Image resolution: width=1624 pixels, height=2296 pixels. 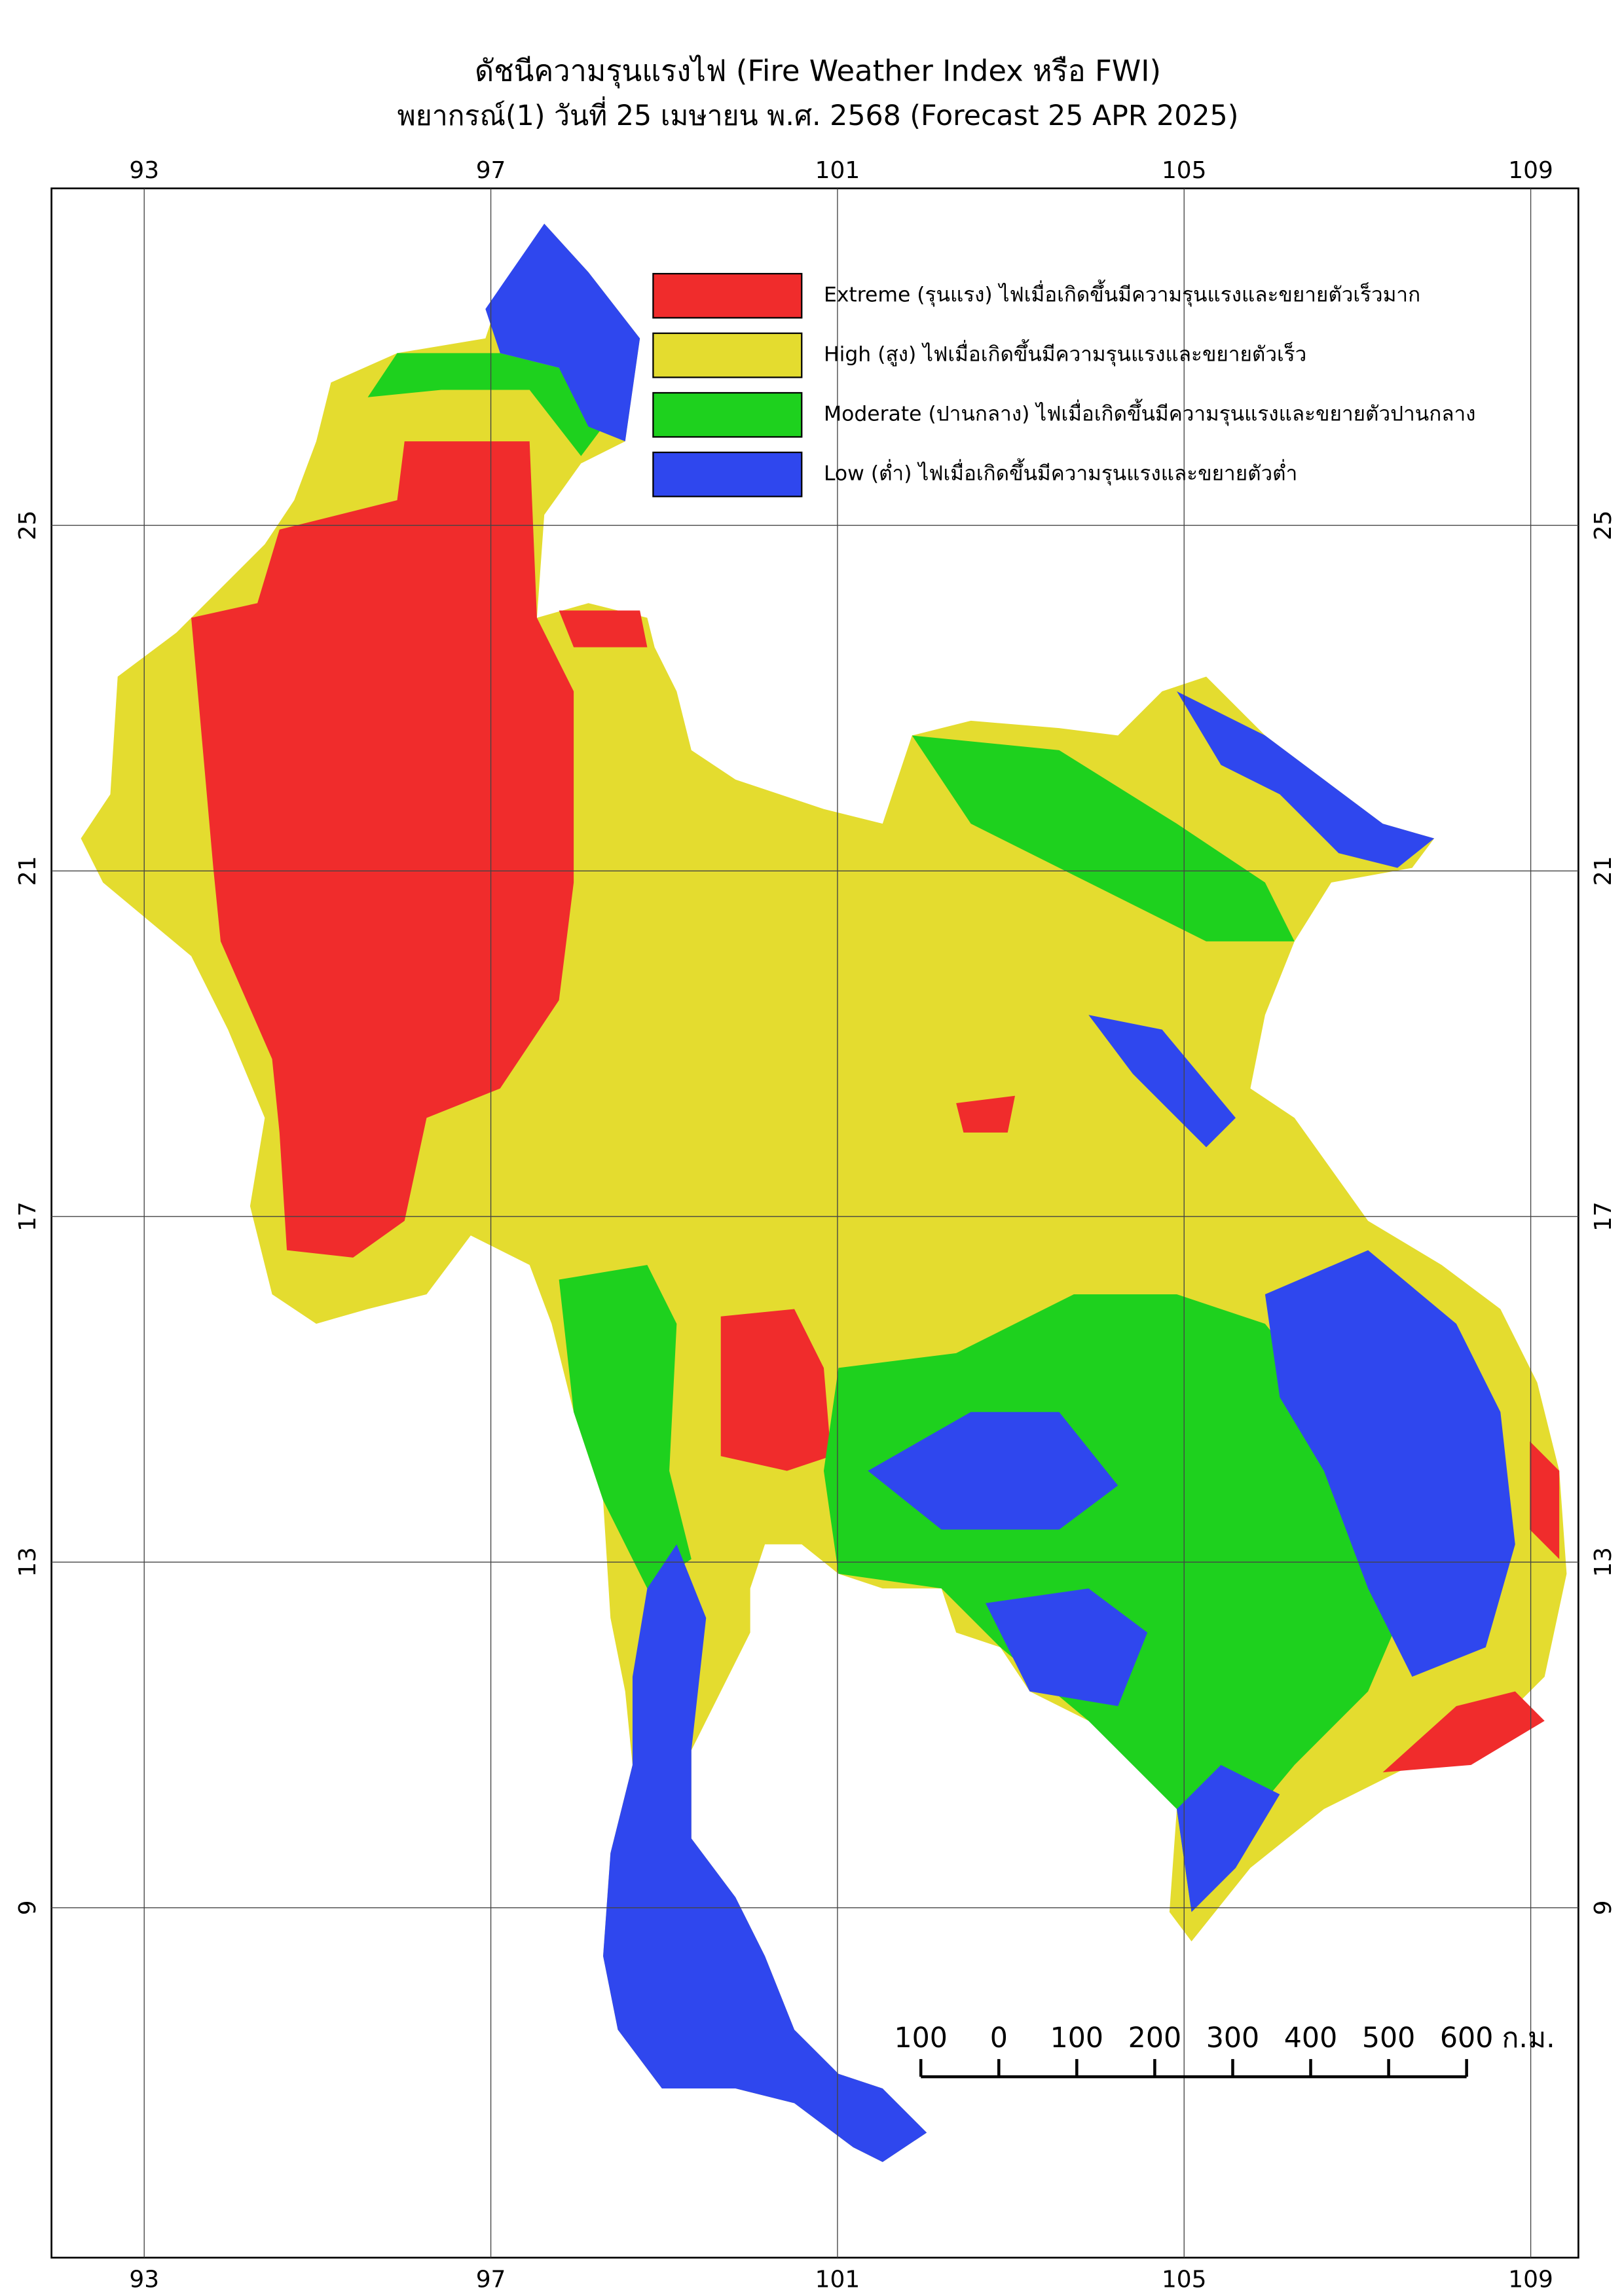 What do you see at coordinates (1528, 2038) in the screenshot?
I see `scale-unit: ก.ม.` at bounding box center [1528, 2038].